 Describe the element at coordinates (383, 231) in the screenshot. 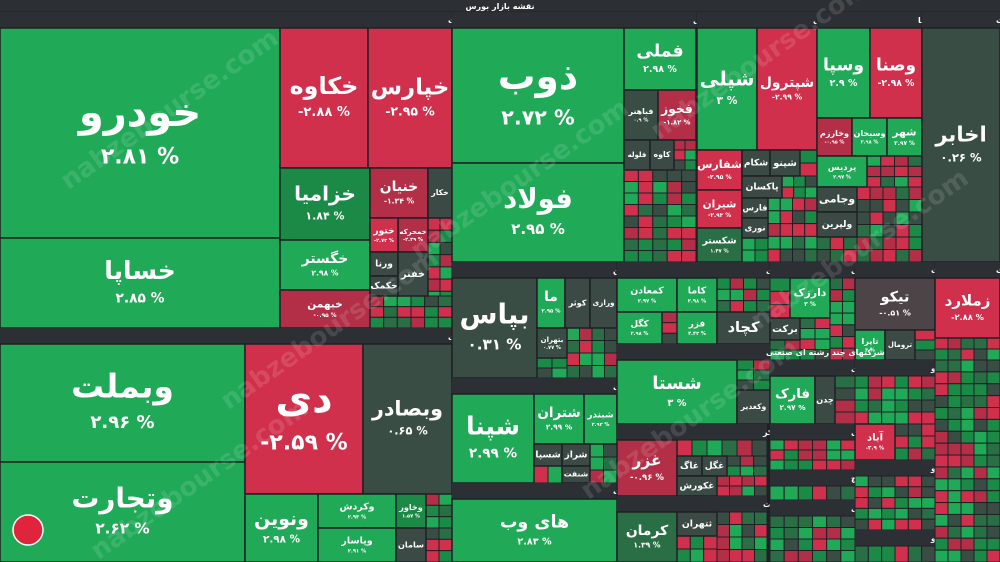

I see `stock-name: ختور` at that location.